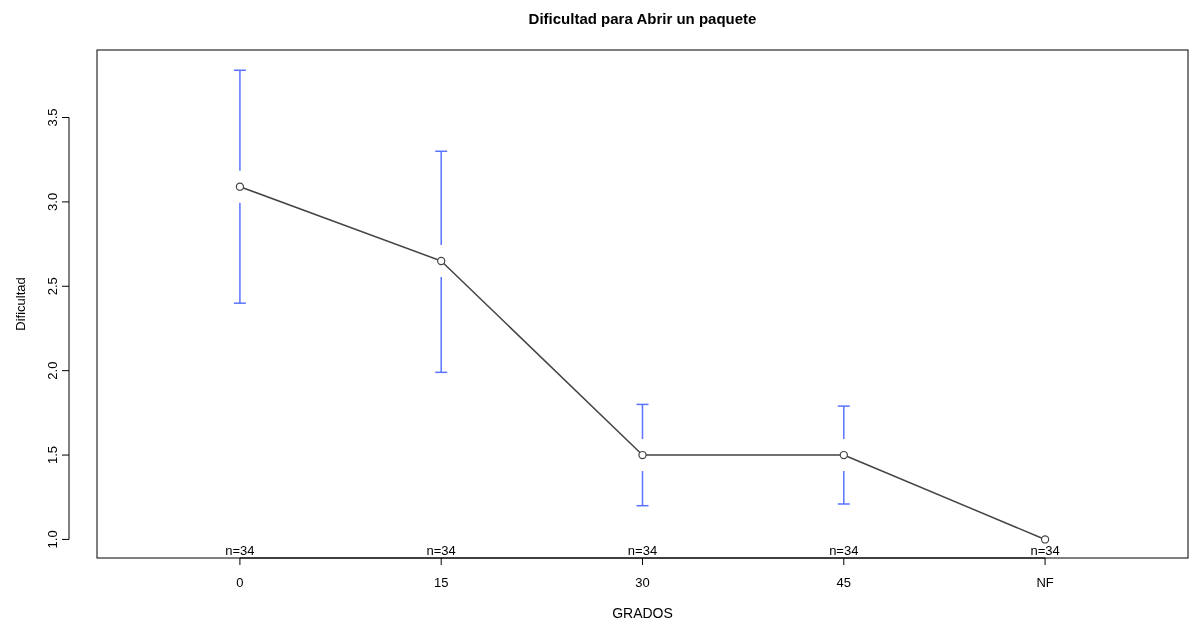  I want to click on chart-title: Dificultad para Abrir un paquete, so click(642, 18).